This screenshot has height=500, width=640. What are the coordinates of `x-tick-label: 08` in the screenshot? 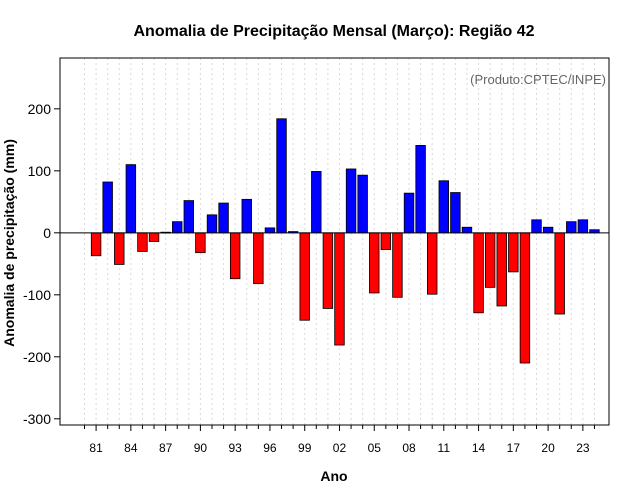 It's located at (409, 448).